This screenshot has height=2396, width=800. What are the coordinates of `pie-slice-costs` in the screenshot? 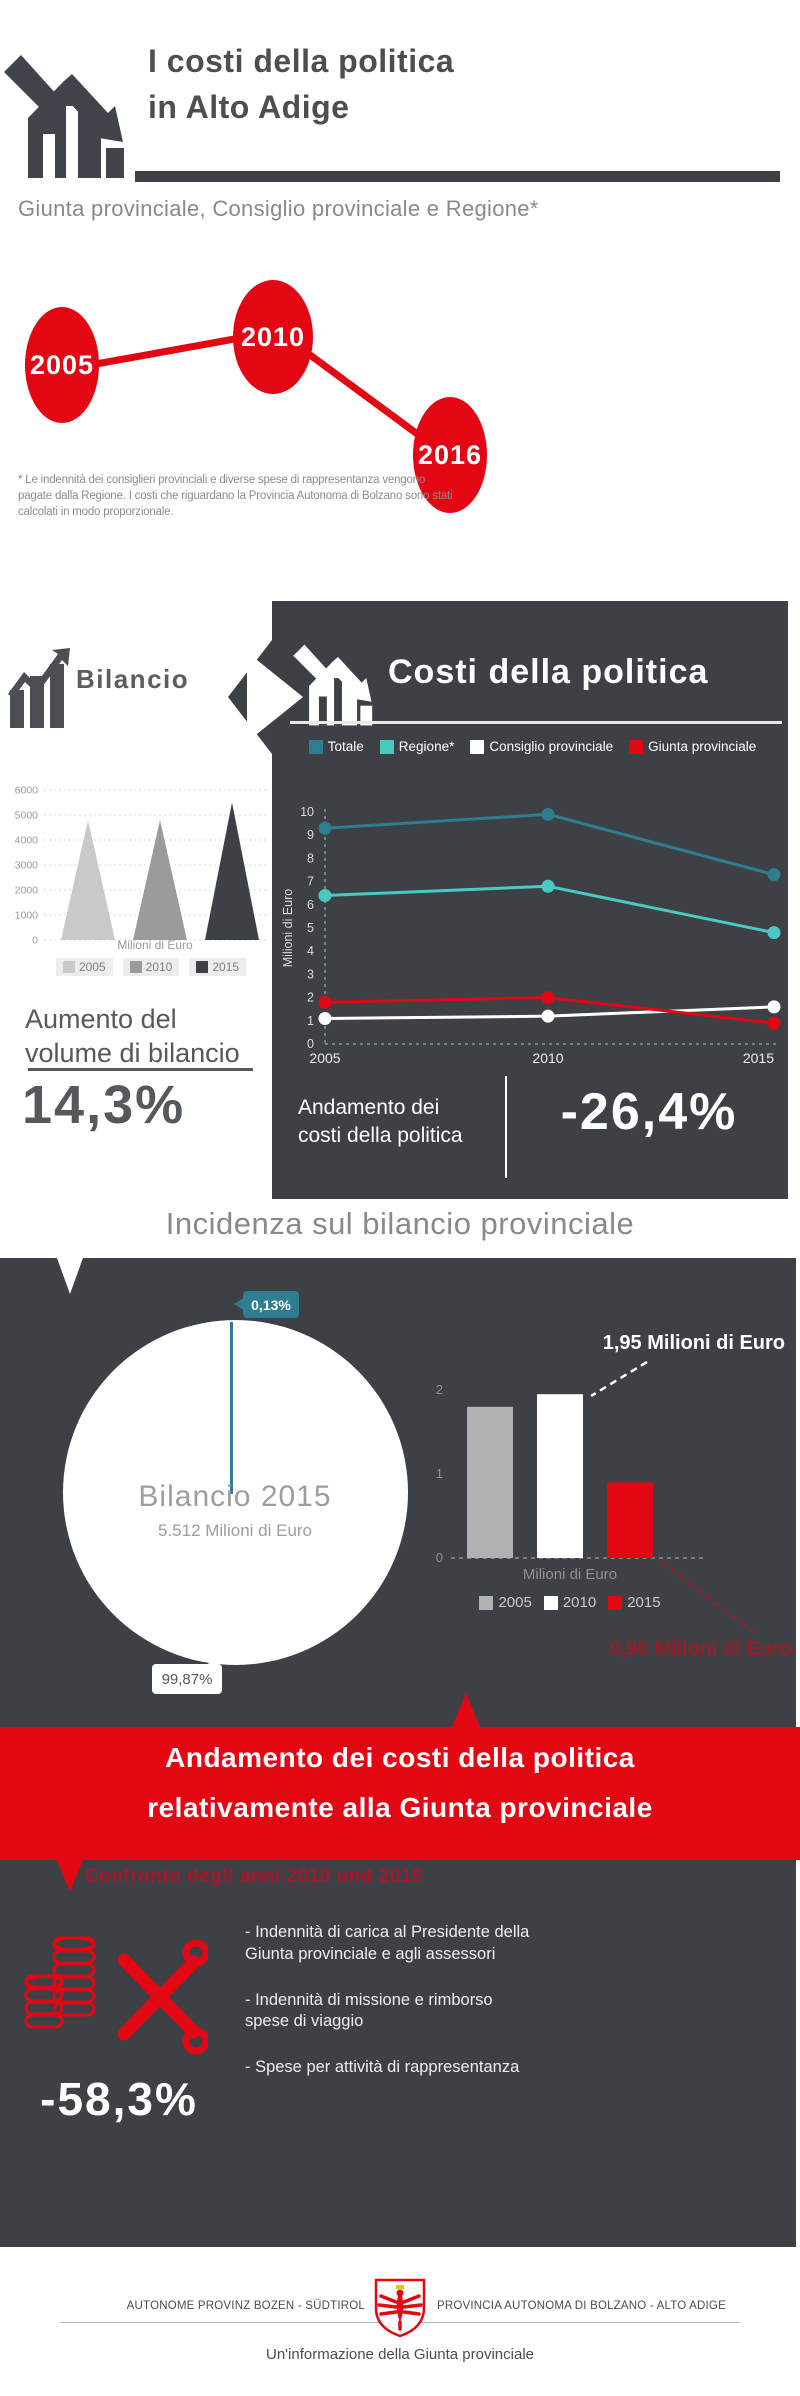 It's located at (231, 1408).